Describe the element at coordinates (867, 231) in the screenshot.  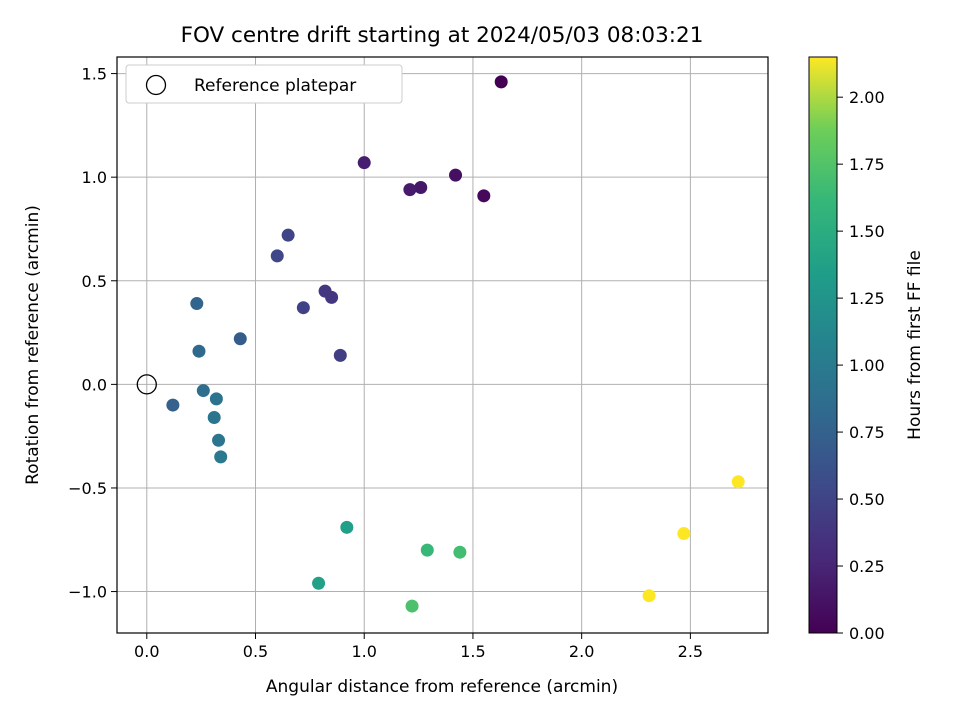
I see `colorbar-tick-label: 1.50` at that location.